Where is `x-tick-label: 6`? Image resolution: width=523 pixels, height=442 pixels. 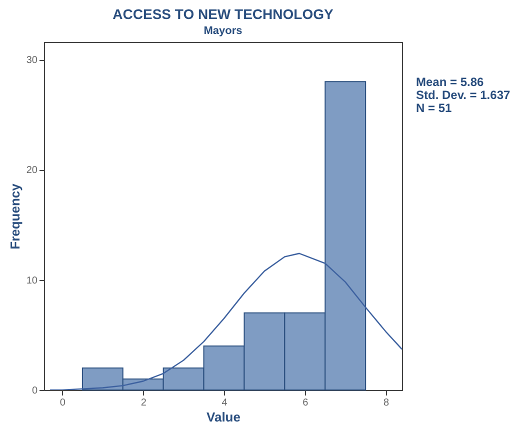 x-tick-label: 6 is located at coordinates (305, 403).